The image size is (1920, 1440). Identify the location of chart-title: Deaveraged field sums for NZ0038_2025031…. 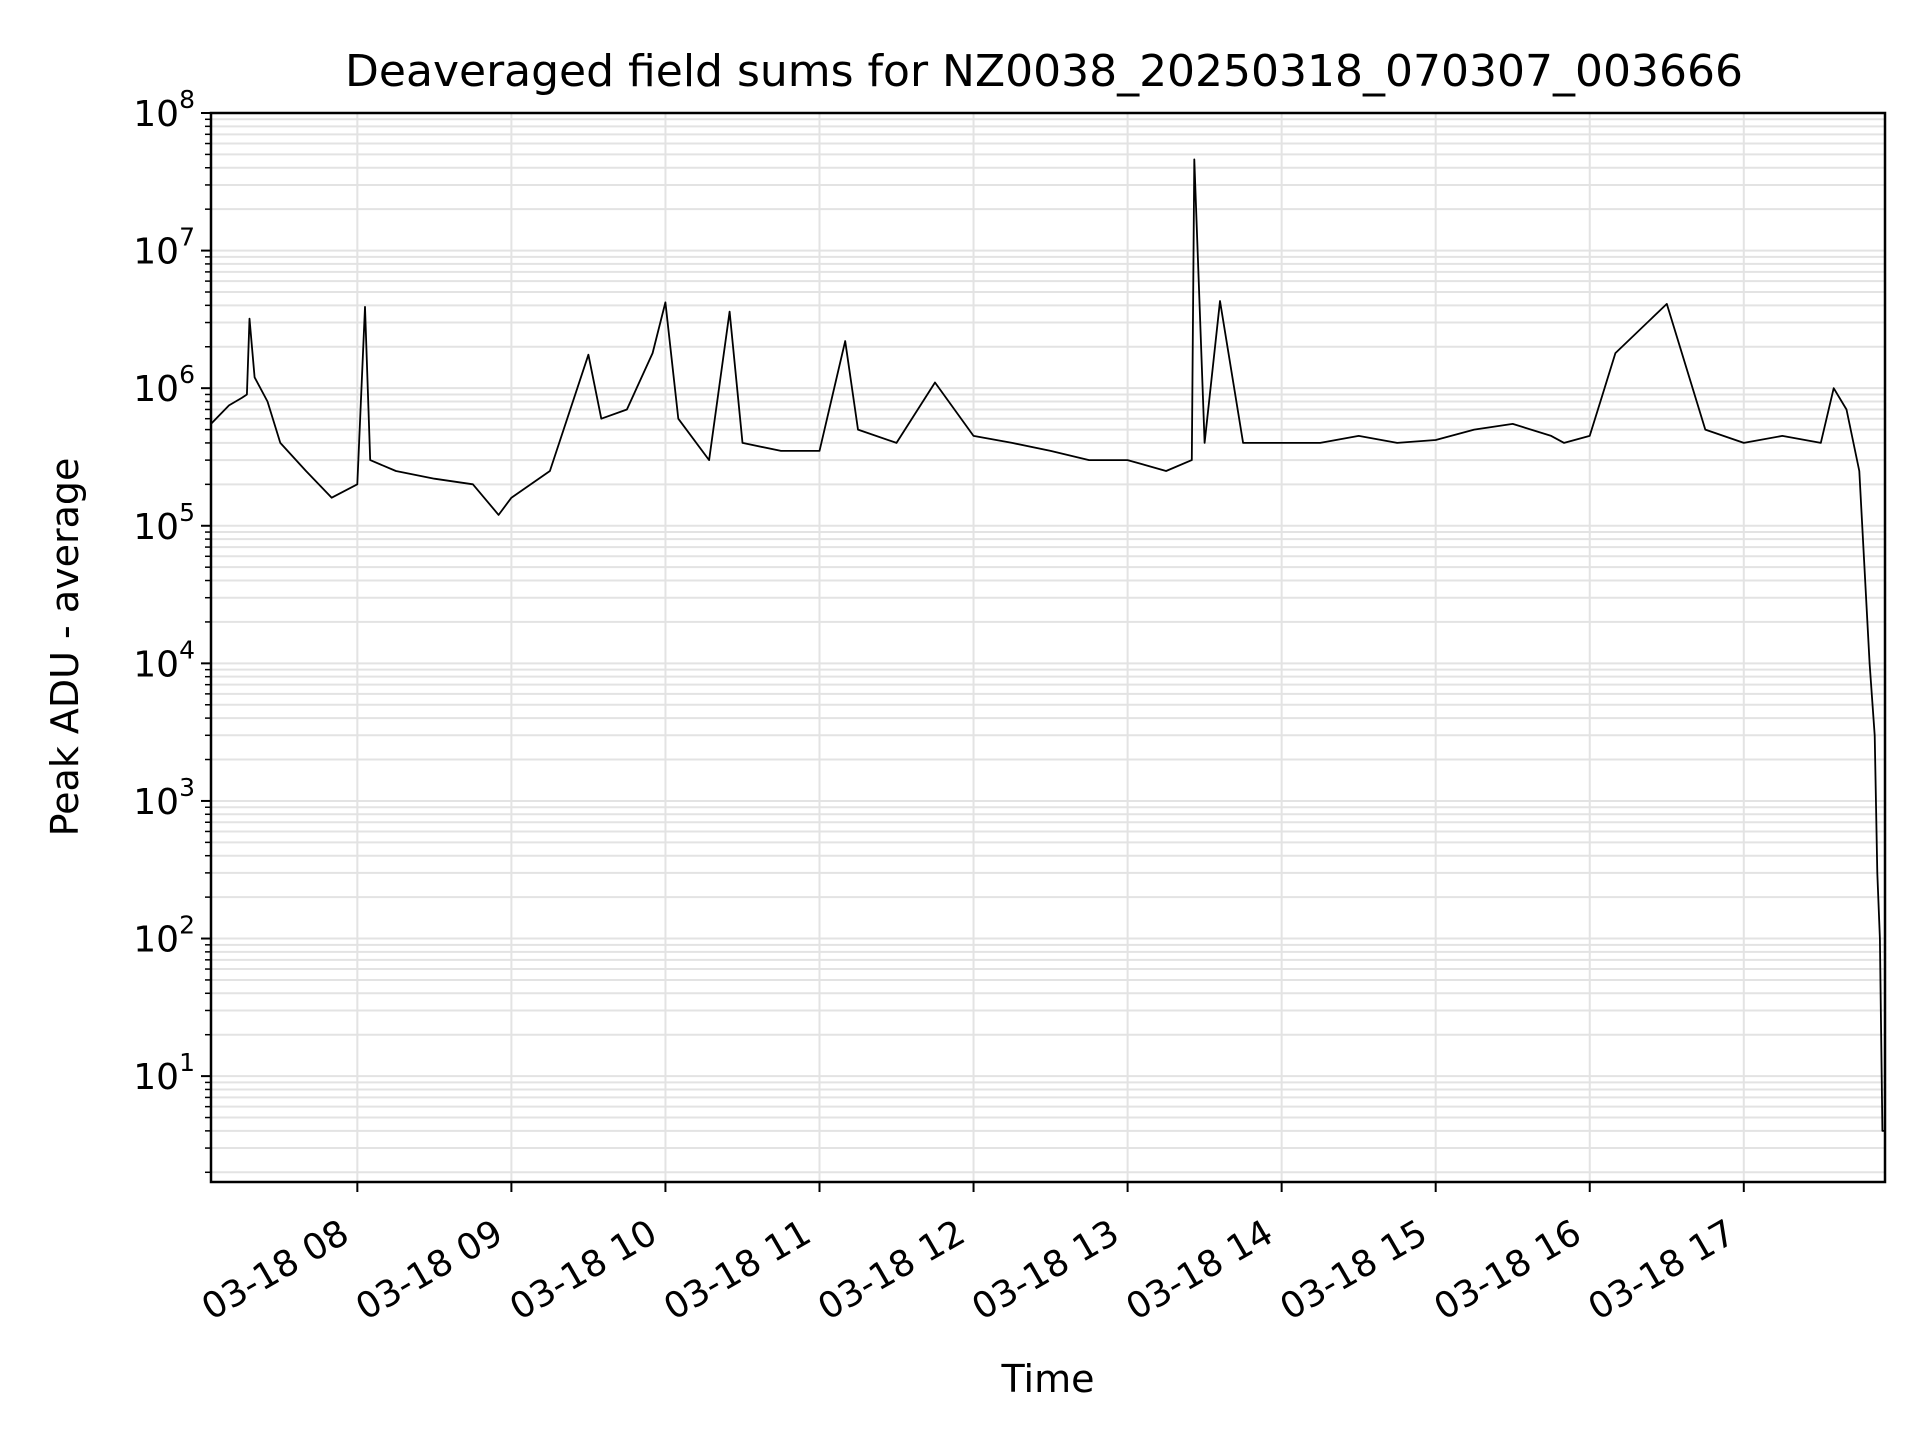
(1044, 71).